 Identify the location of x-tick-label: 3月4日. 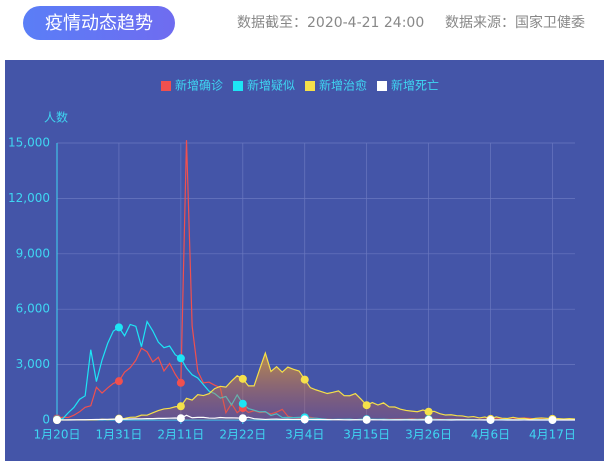
(304, 435).